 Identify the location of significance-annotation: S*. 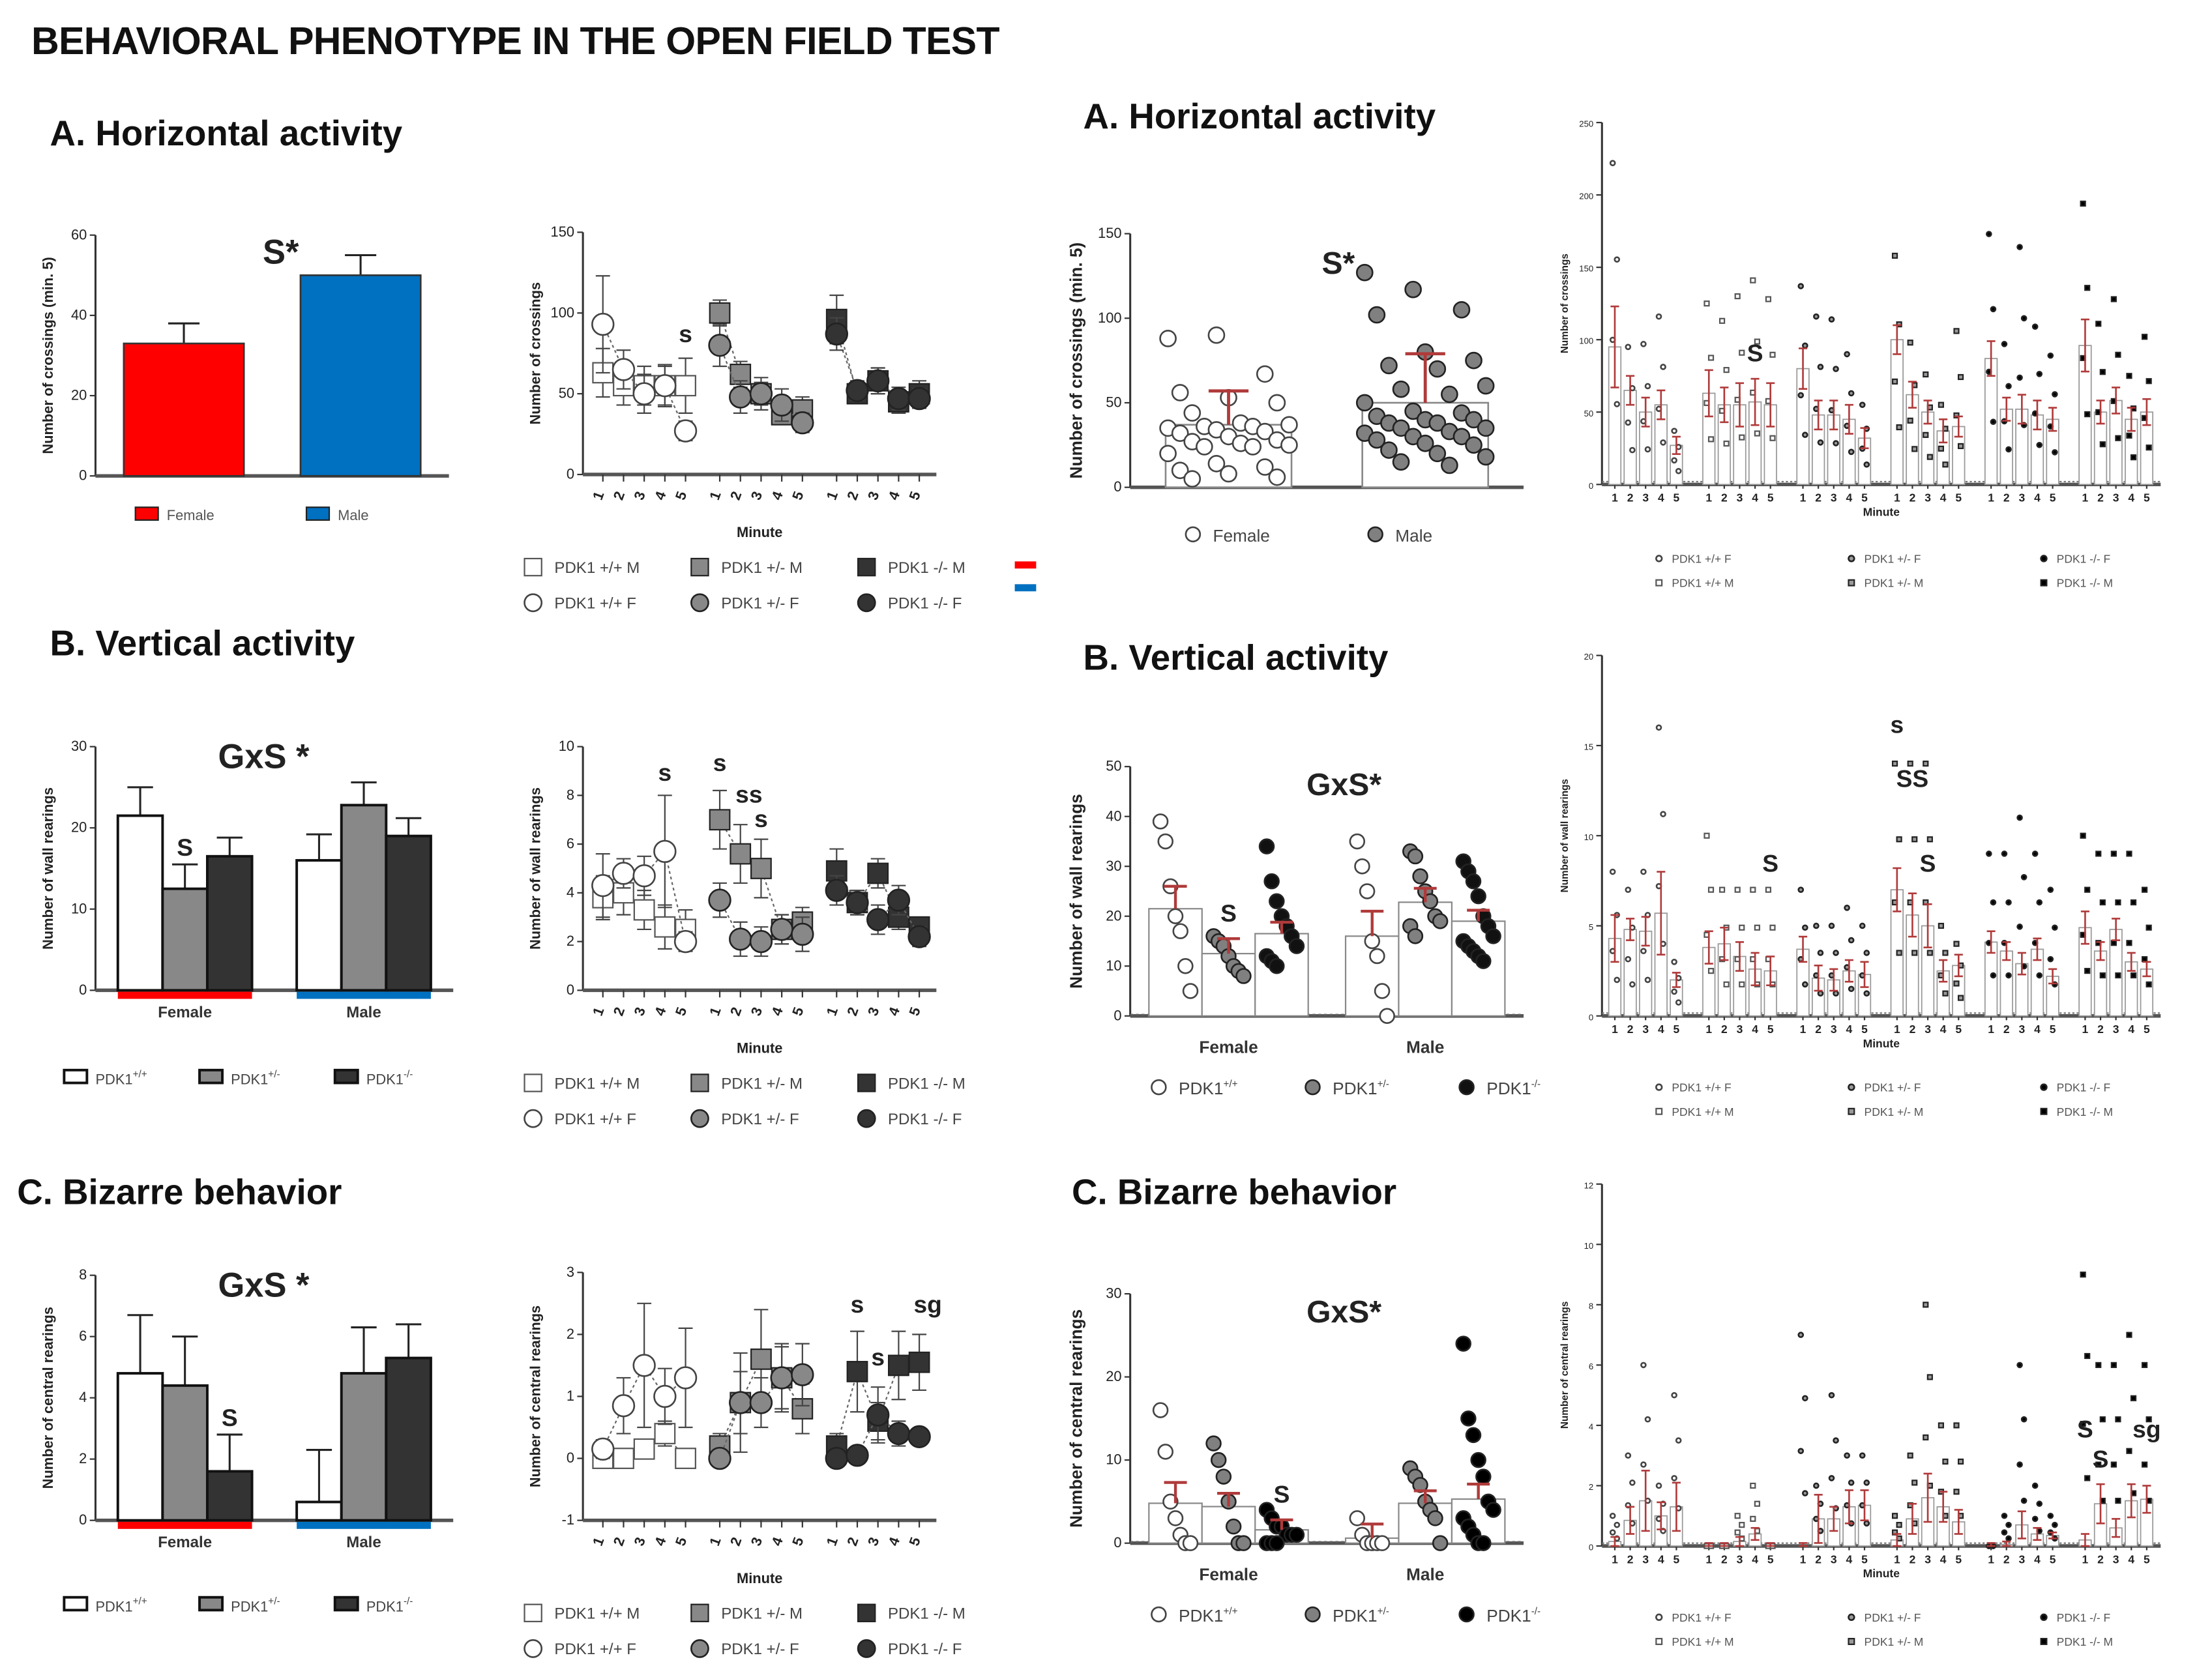
(1338, 263).